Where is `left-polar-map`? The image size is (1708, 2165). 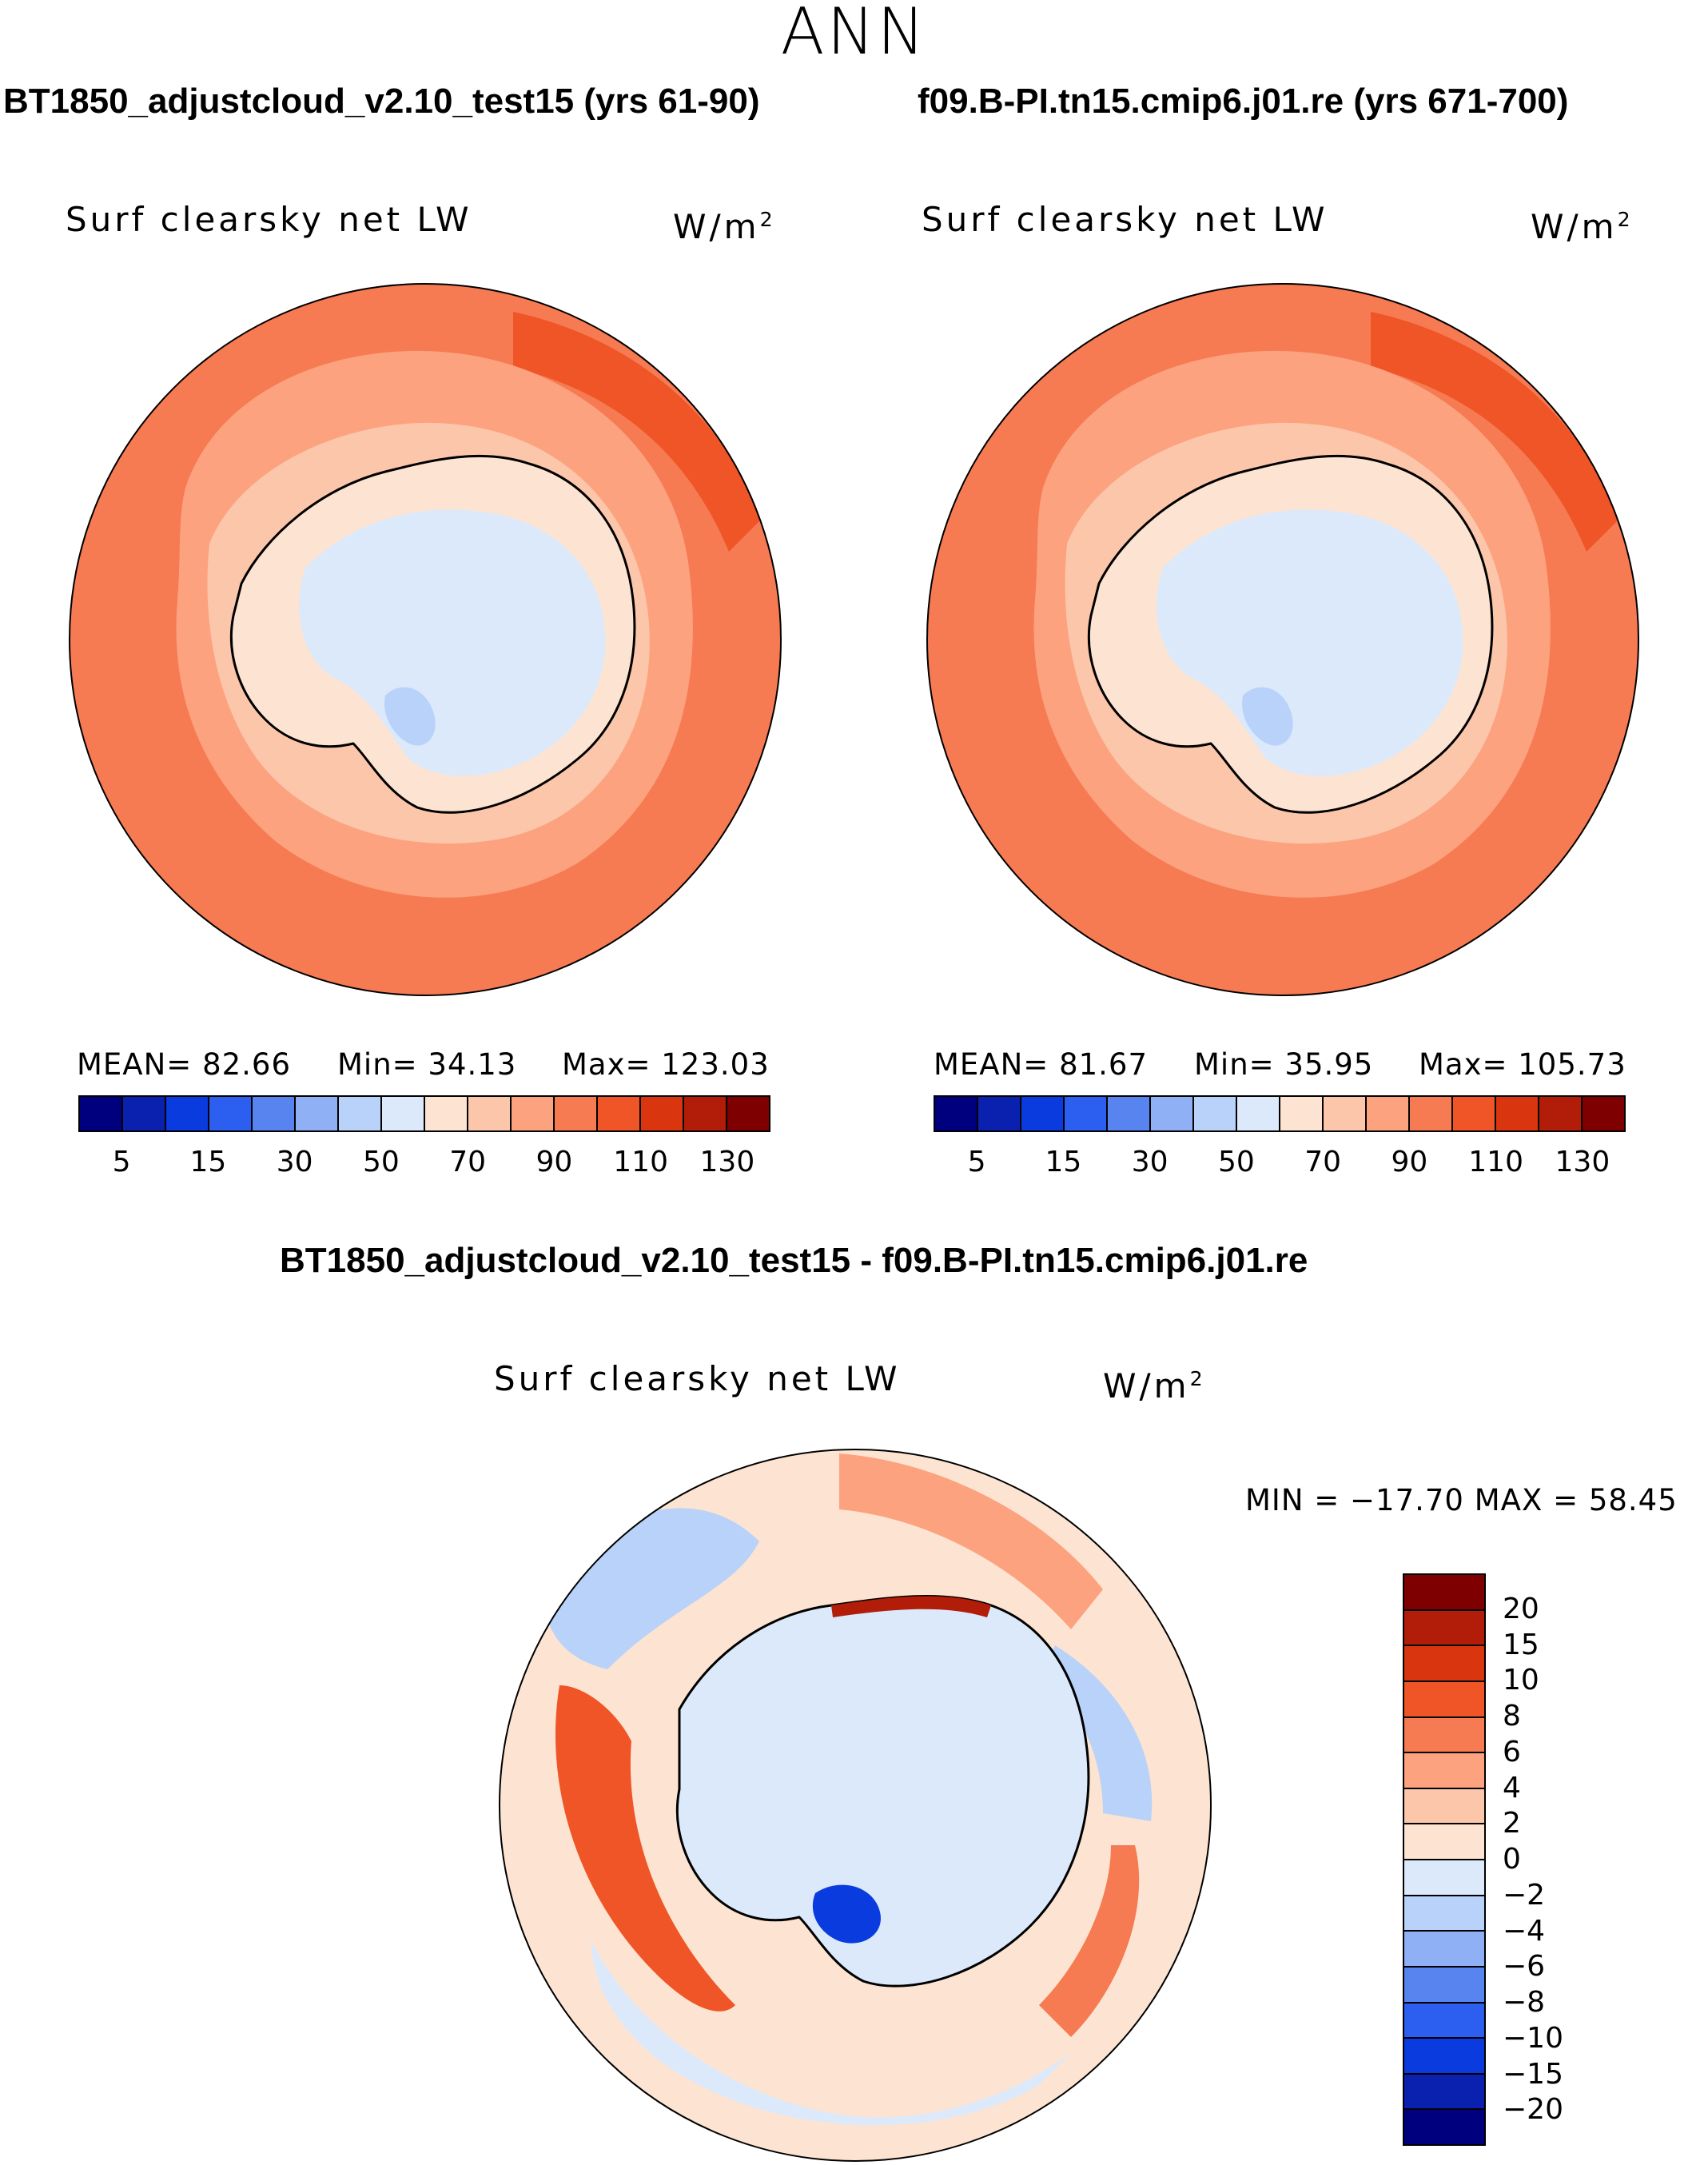 left-polar-map is located at coordinates (425, 639).